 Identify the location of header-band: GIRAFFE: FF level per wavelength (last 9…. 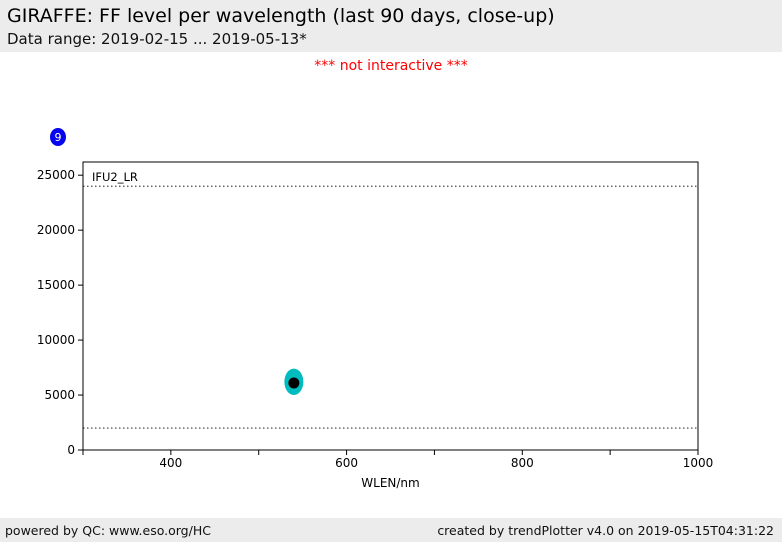
(391, 26).